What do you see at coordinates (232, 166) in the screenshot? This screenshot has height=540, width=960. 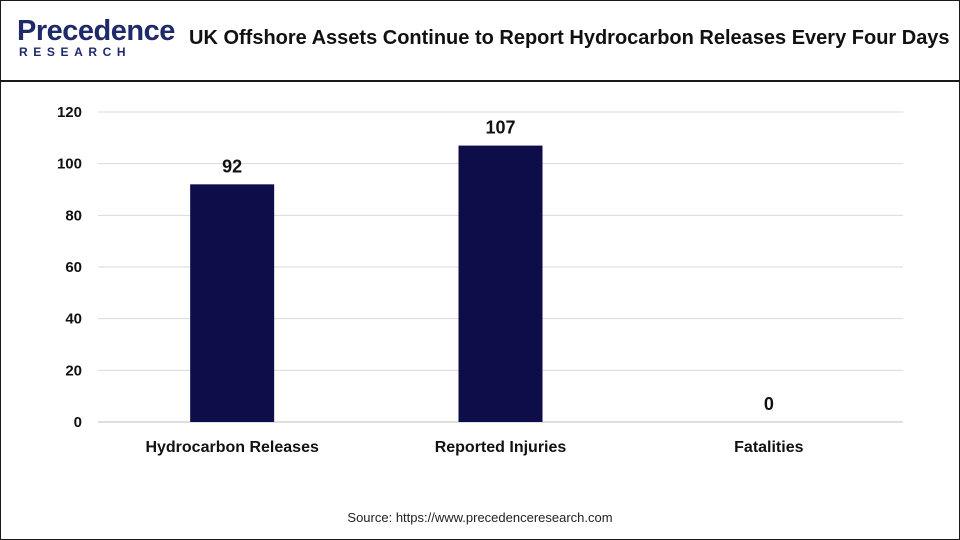 I see `data-label: 92` at bounding box center [232, 166].